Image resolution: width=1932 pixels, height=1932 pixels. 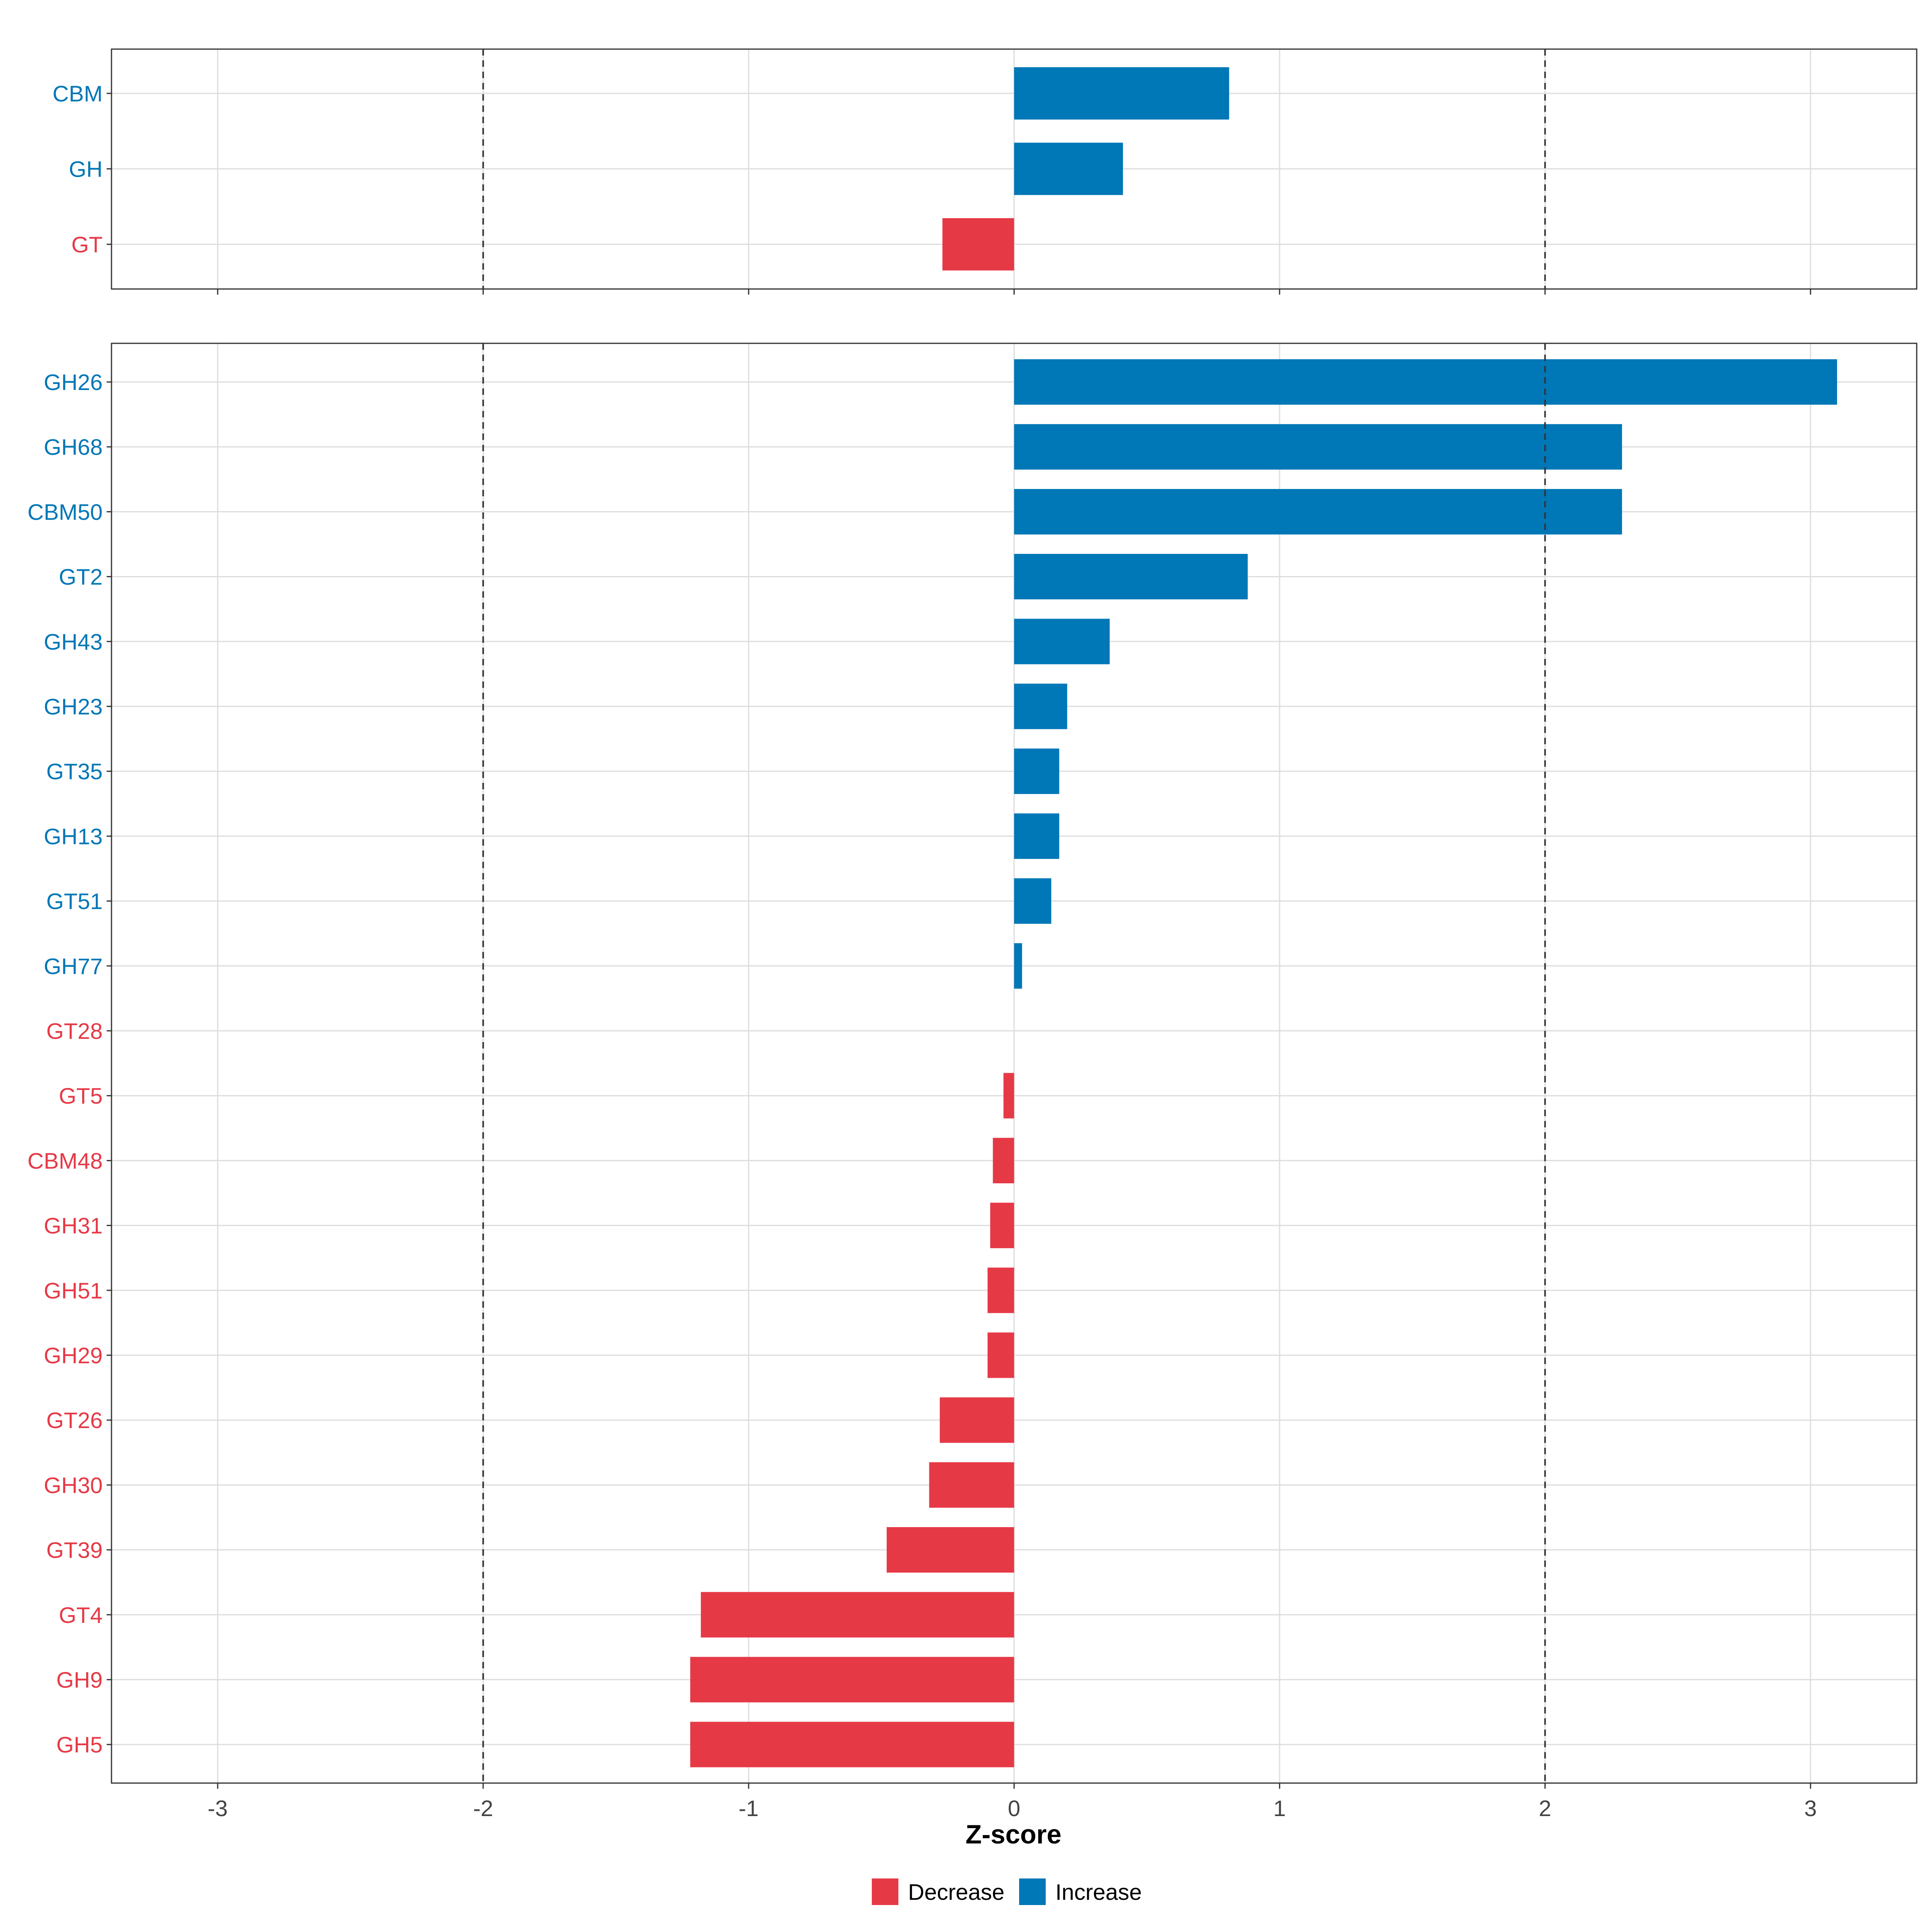 I want to click on legend-label-decrease: Decrease, so click(x=956, y=1892).